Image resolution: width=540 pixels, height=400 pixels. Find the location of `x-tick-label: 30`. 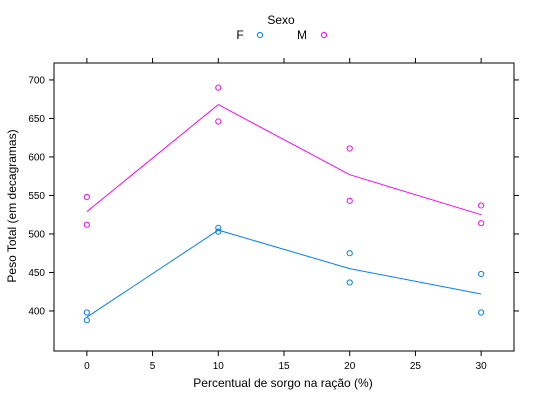

x-tick-label: 30 is located at coordinates (482, 366).